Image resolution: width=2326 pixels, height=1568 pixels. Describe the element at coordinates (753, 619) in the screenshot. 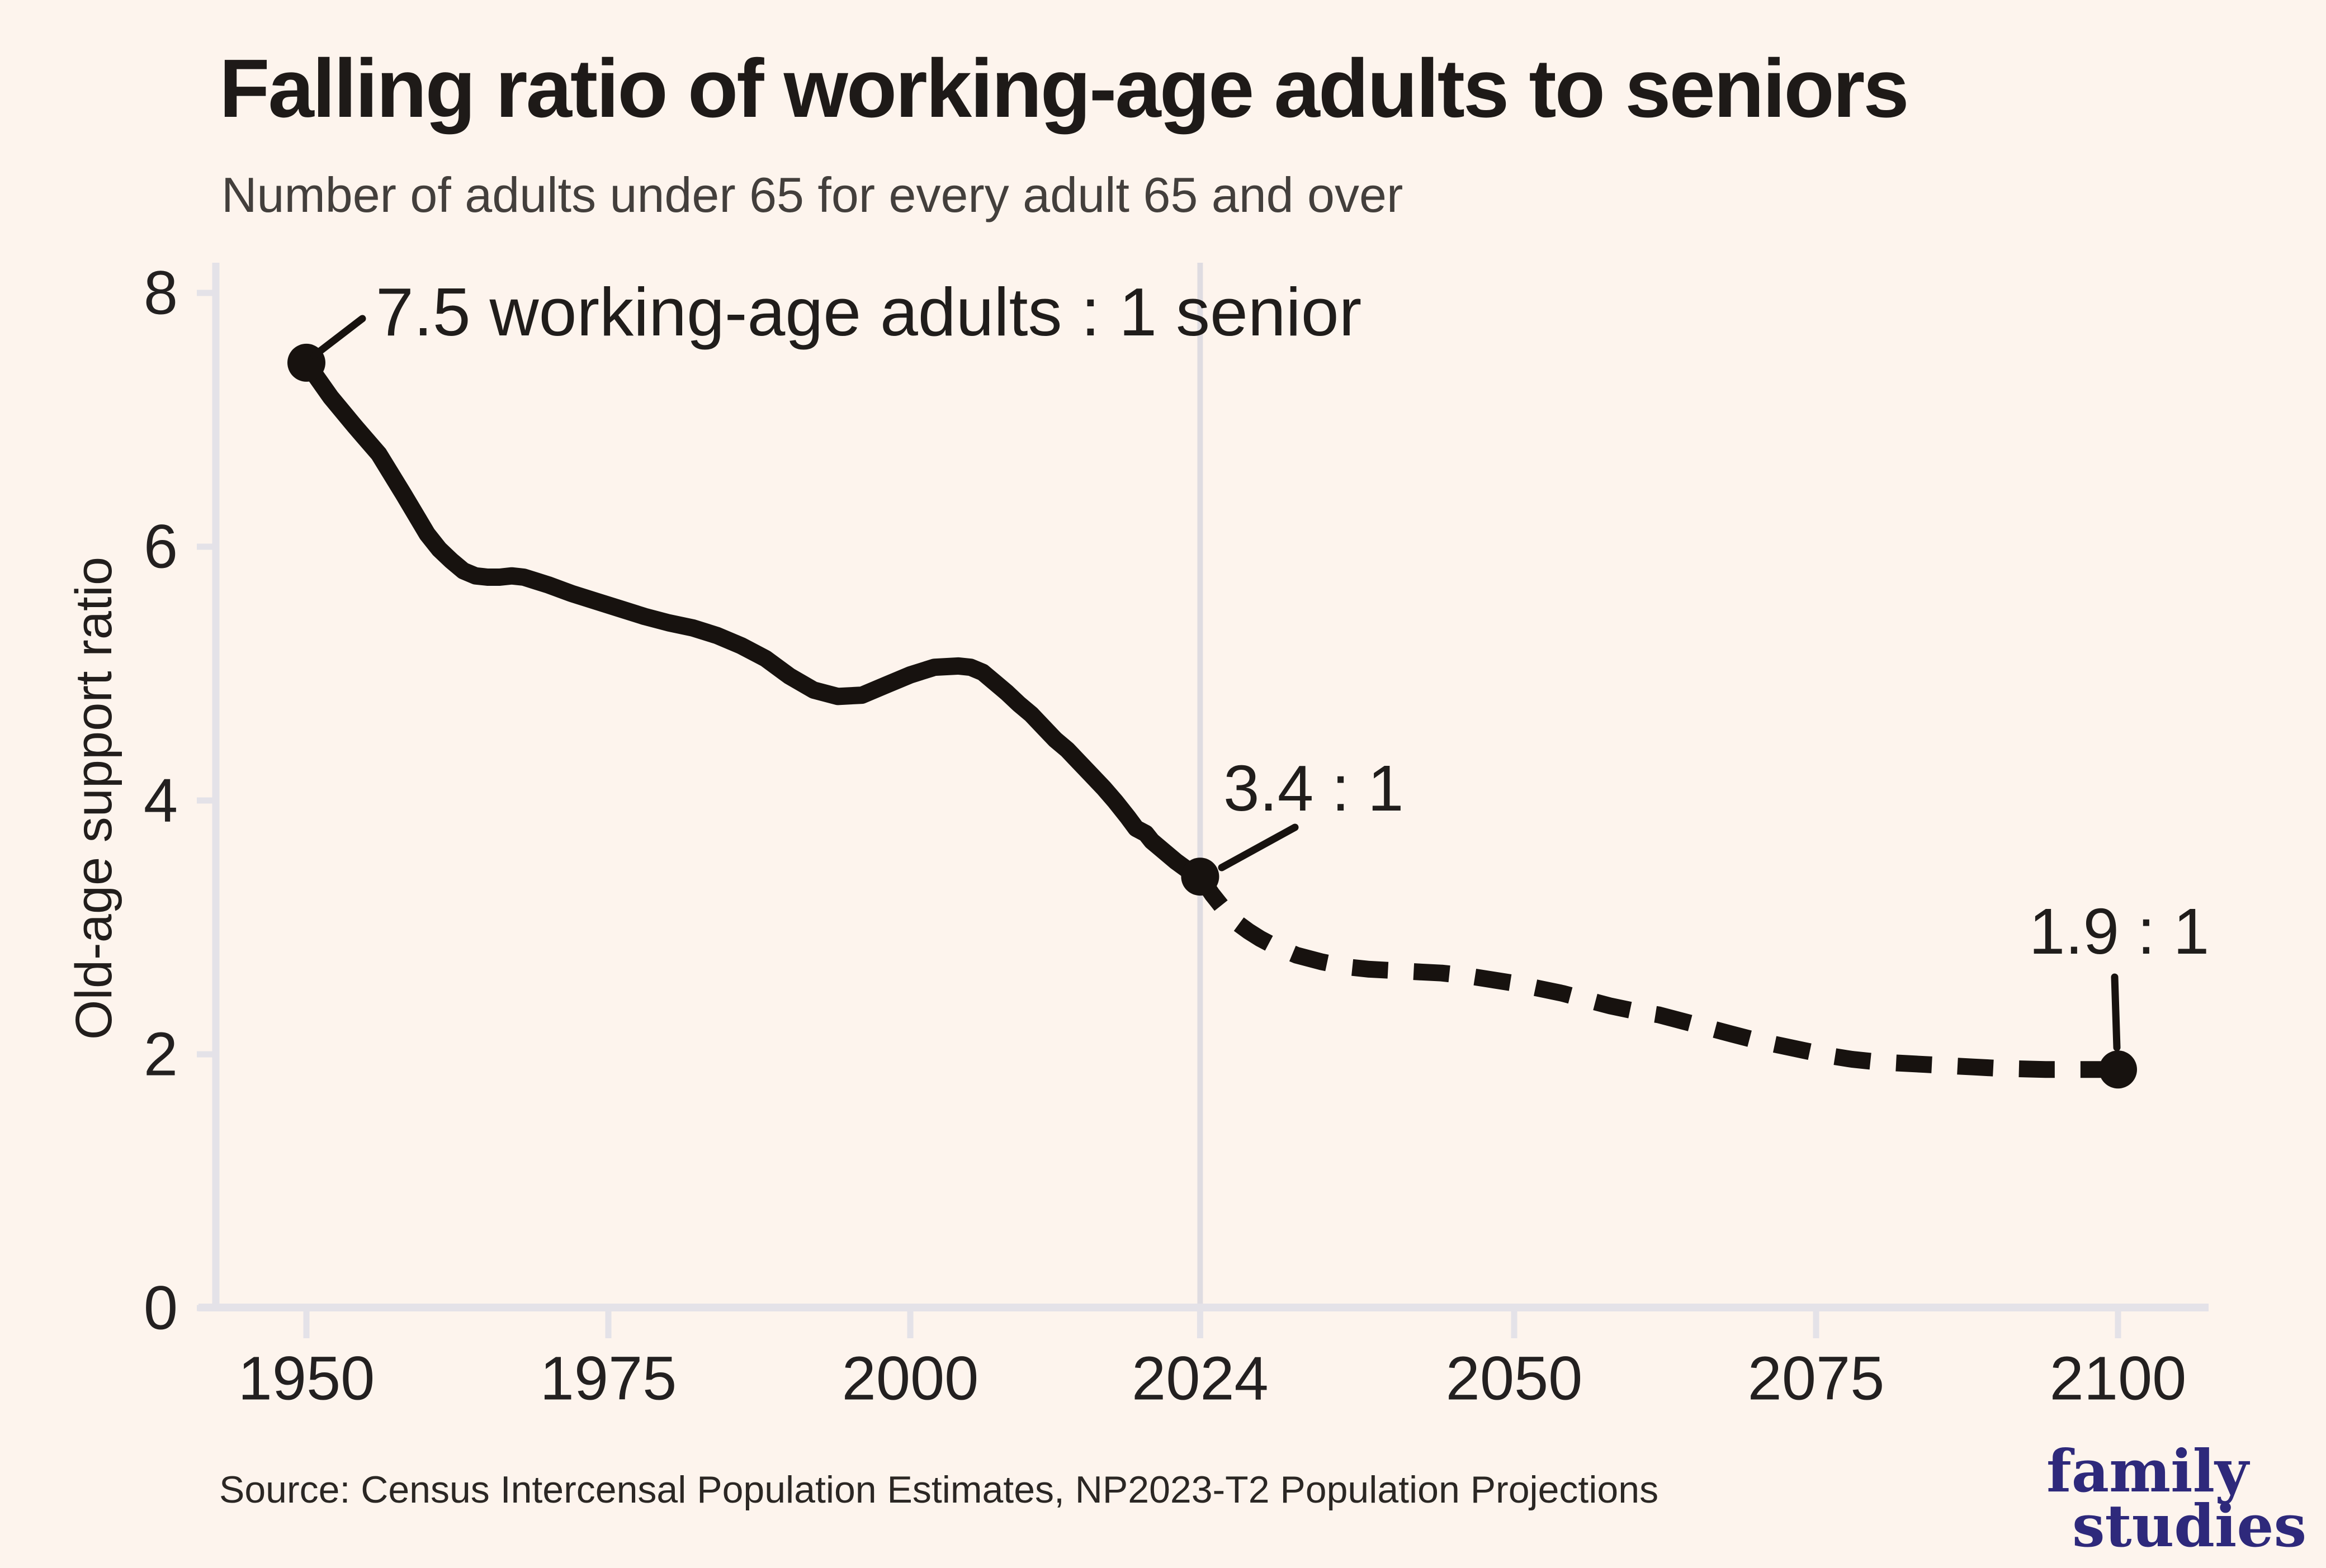

I see `series-historical-line` at that location.